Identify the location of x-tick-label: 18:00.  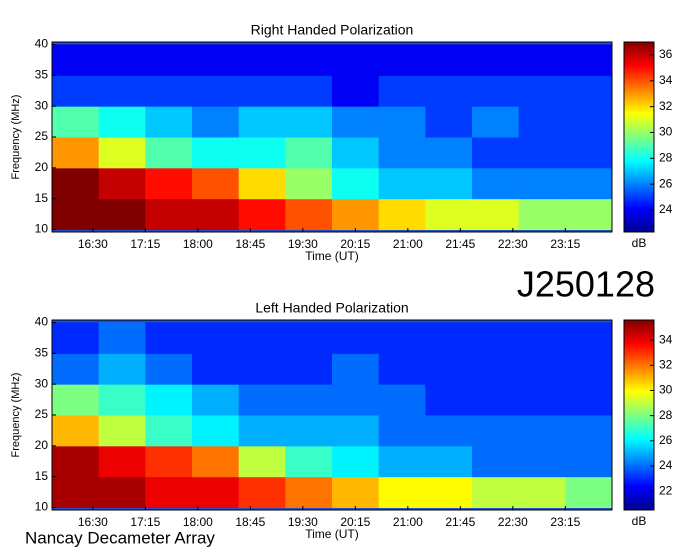
(198, 522).